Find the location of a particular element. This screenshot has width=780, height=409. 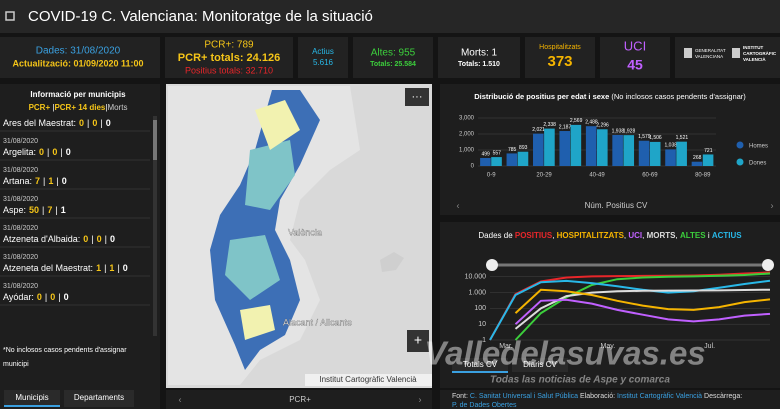

footer-part: Descàrrega: is located at coordinates (722, 396).